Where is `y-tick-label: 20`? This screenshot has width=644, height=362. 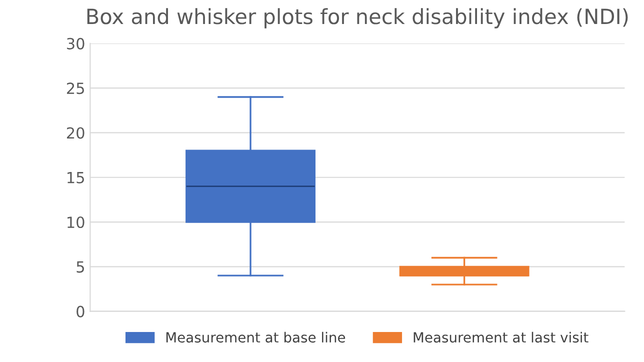
y-tick-label: 20 is located at coordinates (75, 133).